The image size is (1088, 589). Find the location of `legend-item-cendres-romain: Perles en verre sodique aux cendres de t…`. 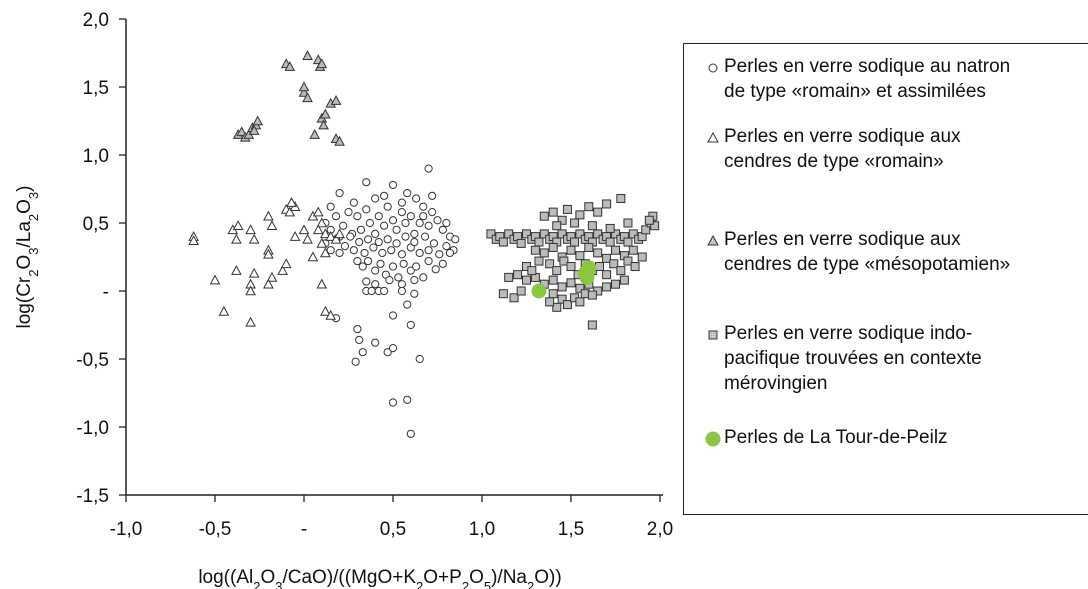

legend-item-cendres-romain: Perles en verre sodique aux cendres de t… is located at coordinates (895, 149).